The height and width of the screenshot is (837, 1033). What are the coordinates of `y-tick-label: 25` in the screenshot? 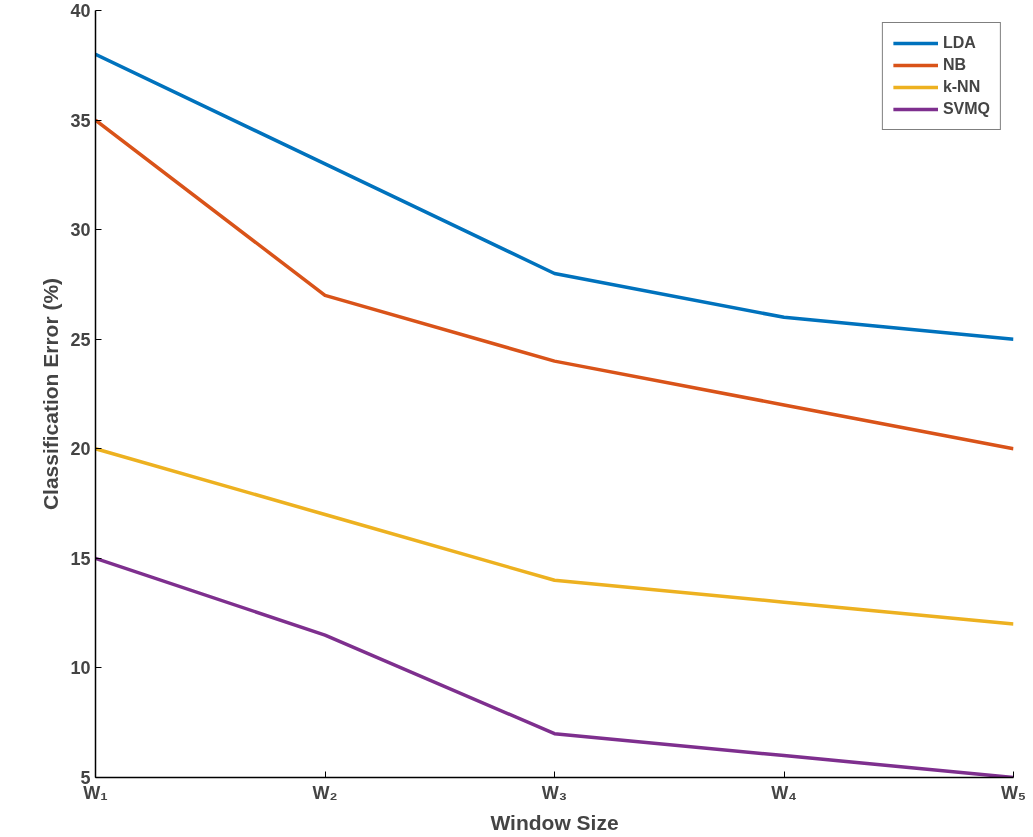 It's located at (80, 339).